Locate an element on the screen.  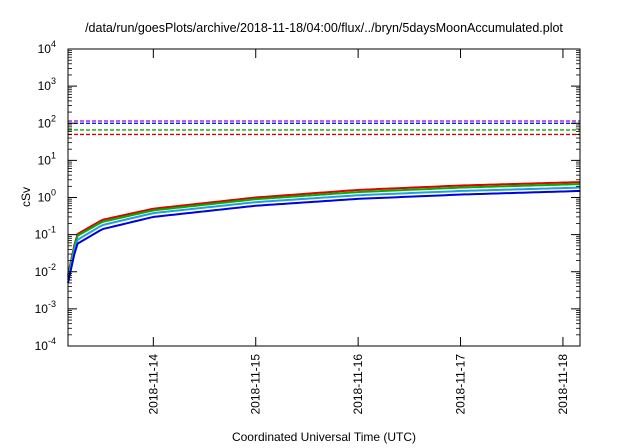
y-tick-label: 10⁻¹ is located at coordinates (45, 233).